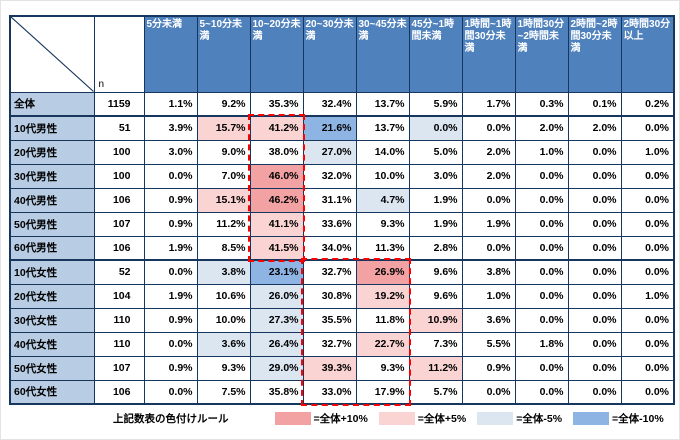 The height and width of the screenshot is (440, 680). What do you see at coordinates (382, 128) in the screenshot?
I see `value-cell: 13.7%` at bounding box center [382, 128].